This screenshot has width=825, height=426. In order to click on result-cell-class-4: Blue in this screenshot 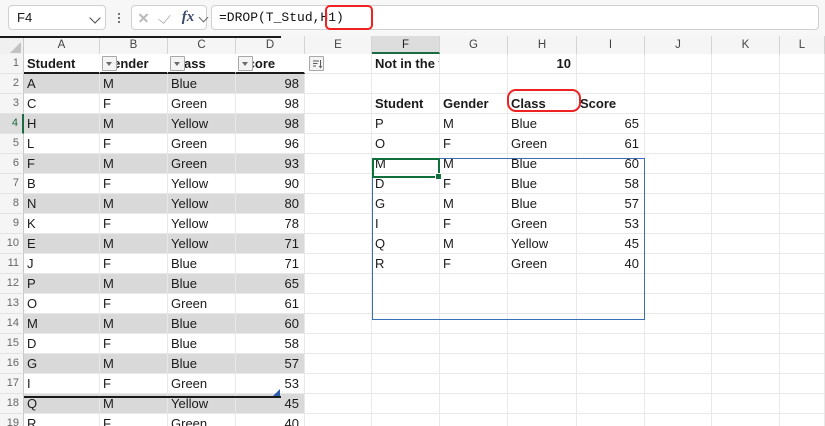, I will do `click(542, 184)`.